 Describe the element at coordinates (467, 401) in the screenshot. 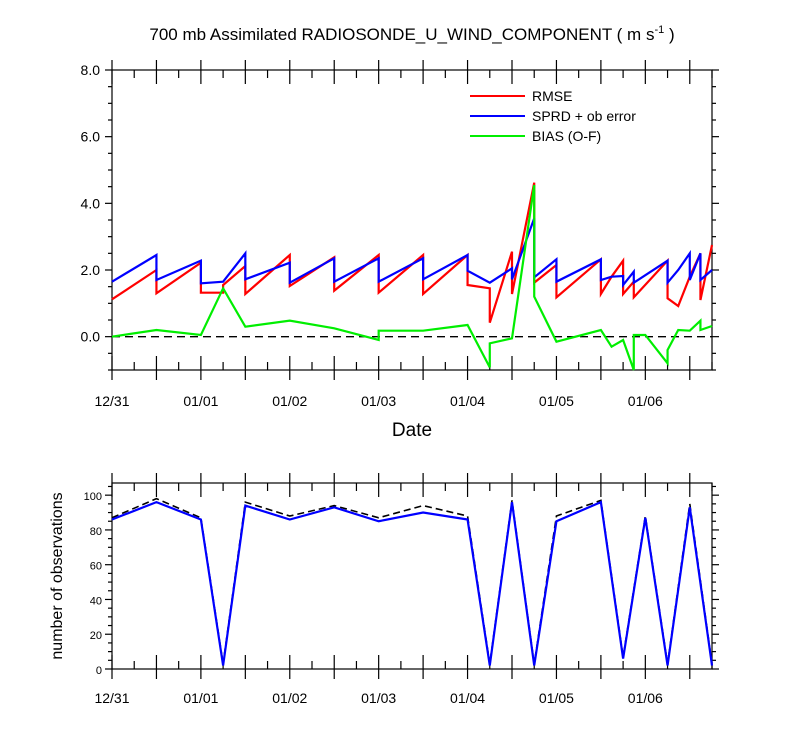

I see `top-xtick-label: 01/04` at that location.